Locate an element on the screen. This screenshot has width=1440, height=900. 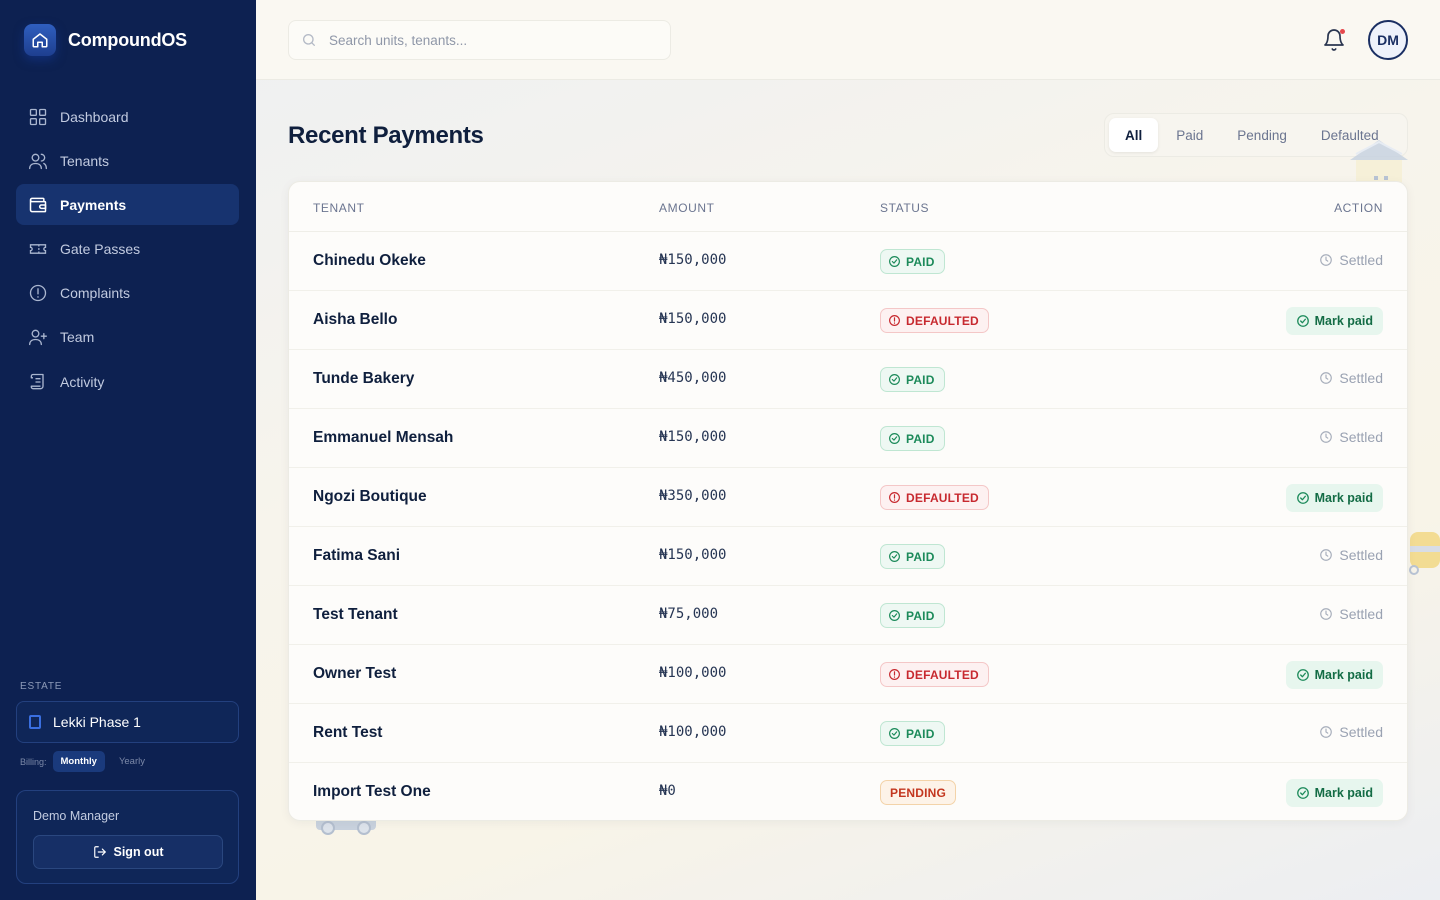
tenant-name: Fatima Sani is located at coordinates (356, 555).